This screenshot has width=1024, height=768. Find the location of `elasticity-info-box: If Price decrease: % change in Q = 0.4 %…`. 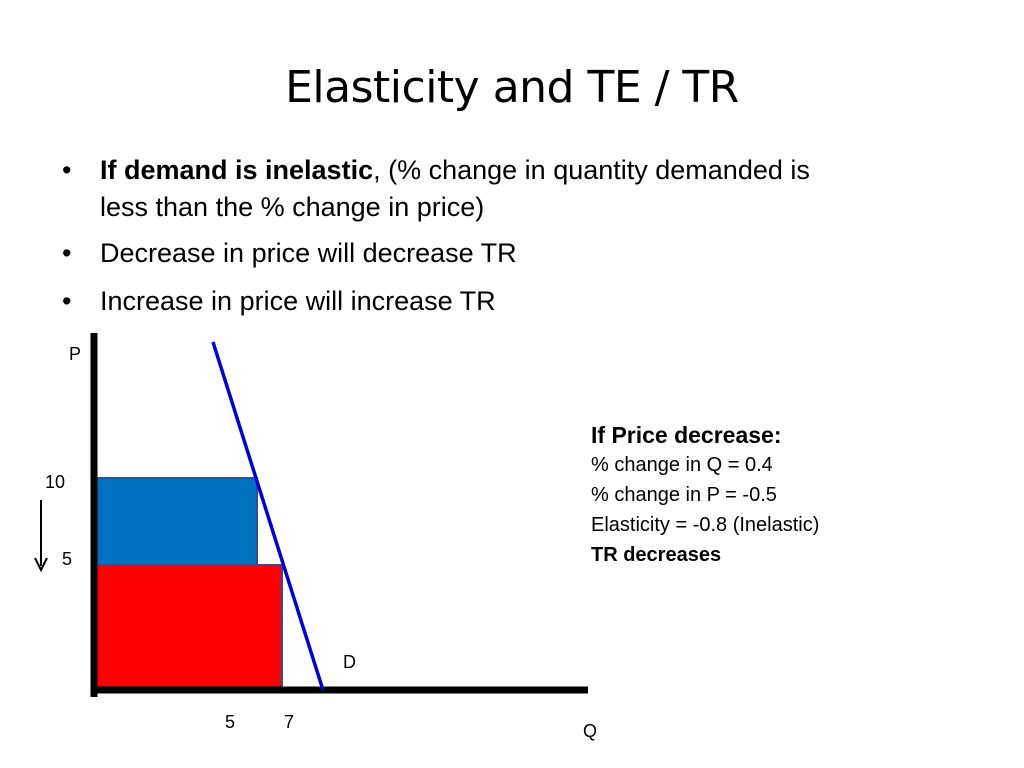

elasticity-info-box: If Price decrease: % change in Q = 0.4 %… is located at coordinates (801, 495).